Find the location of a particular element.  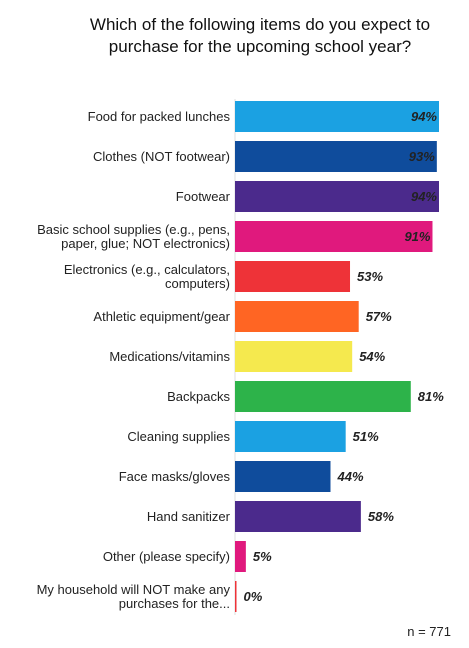

category-label: Face masks/gloves is located at coordinates (175, 476).